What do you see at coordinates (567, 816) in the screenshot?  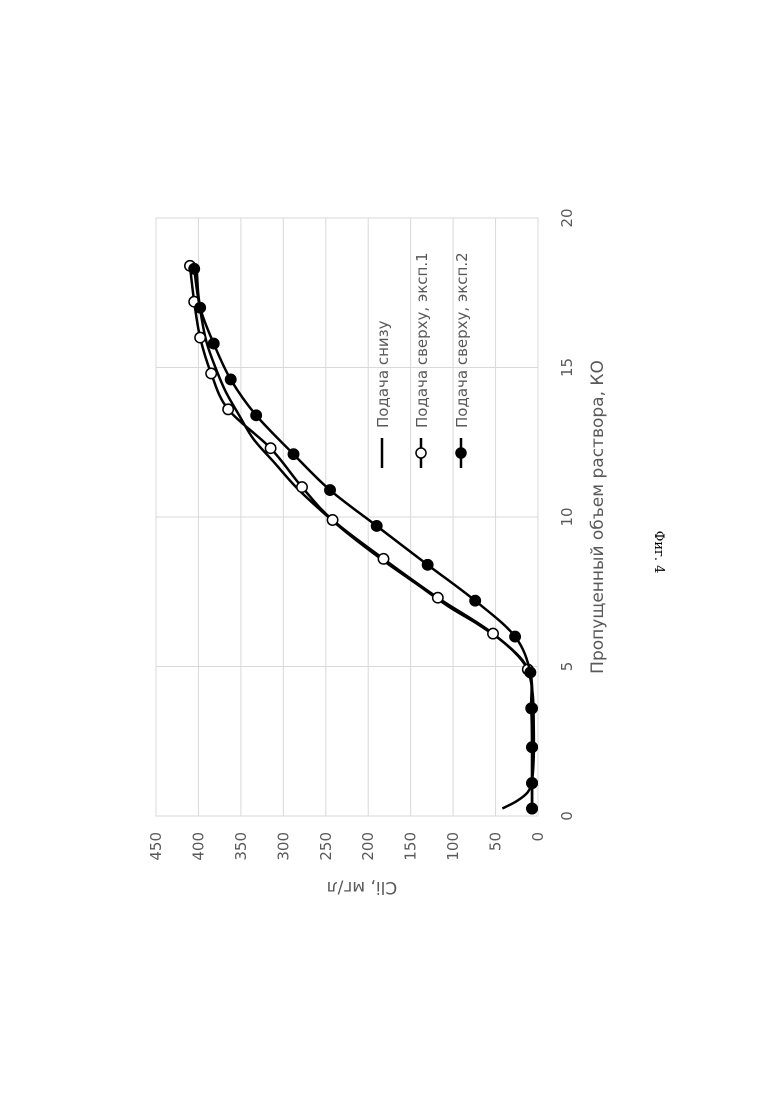 I see `x-tick-label: 0` at bounding box center [567, 816].